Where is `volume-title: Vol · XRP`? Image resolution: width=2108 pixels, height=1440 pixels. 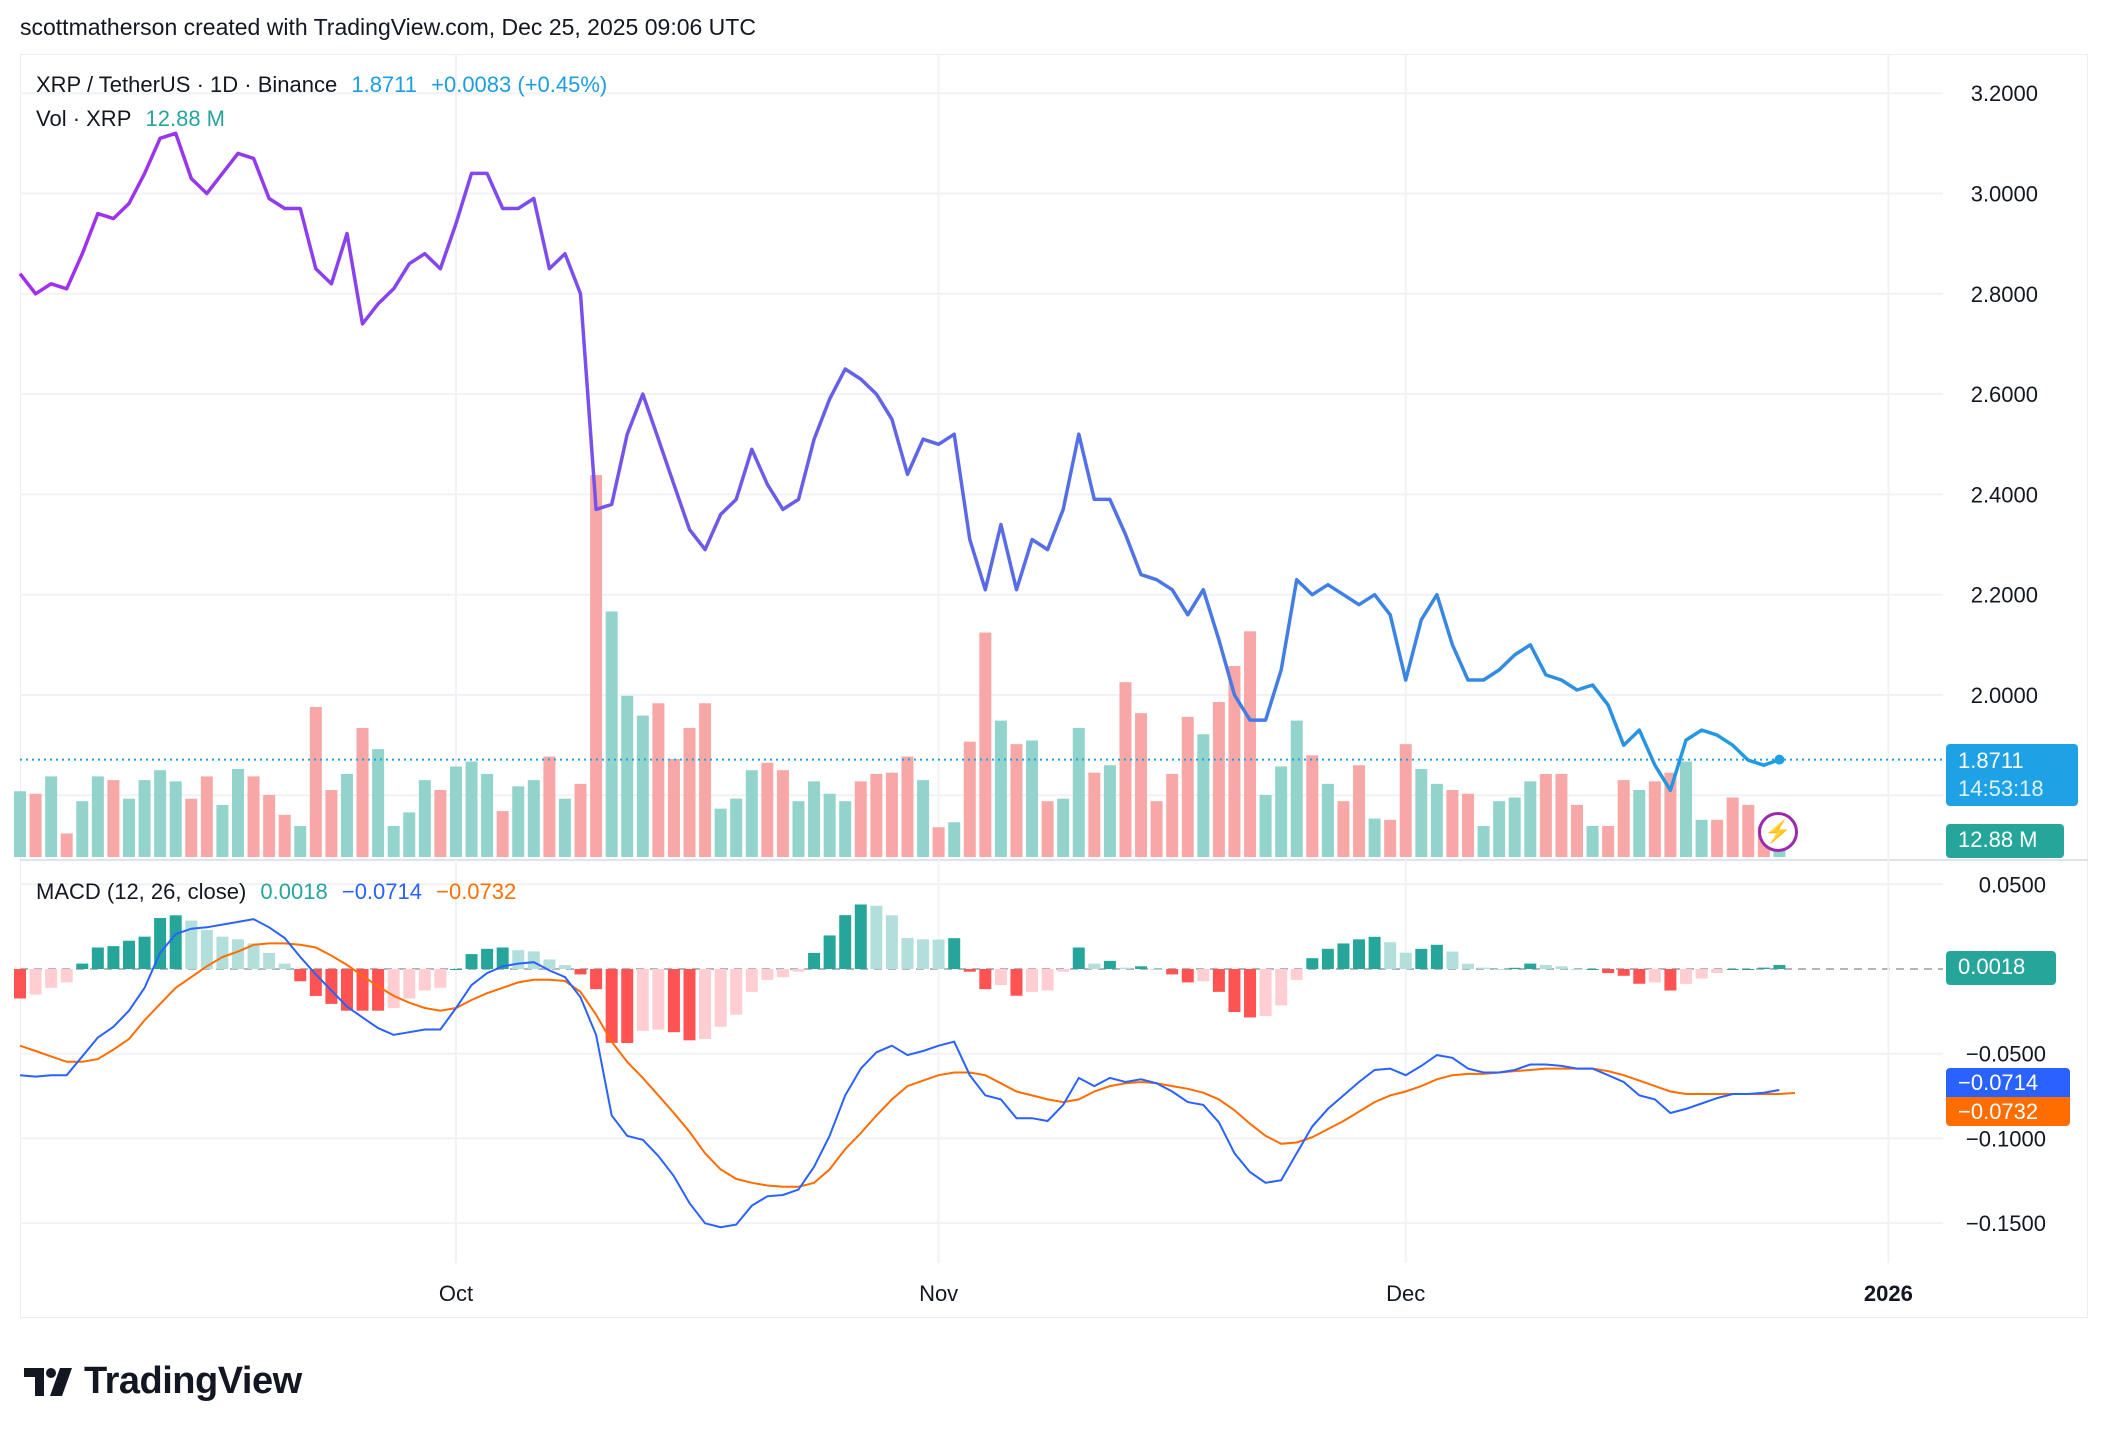 volume-title: Vol · XRP is located at coordinates (84, 118).